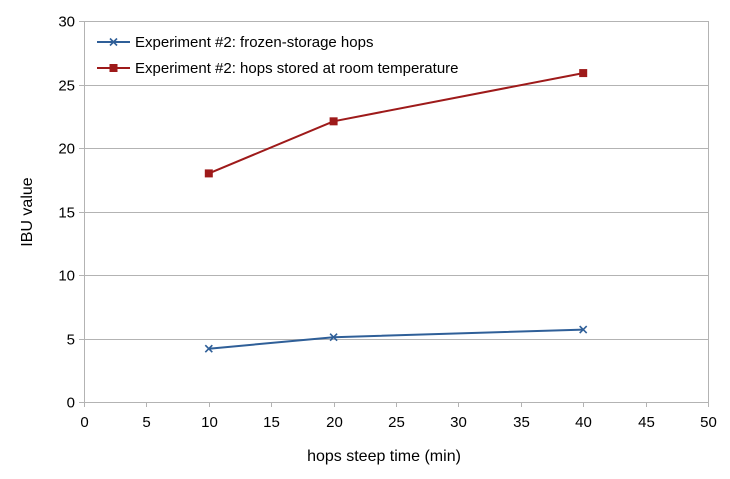 The height and width of the screenshot is (479, 730). Describe the element at coordinates (146, 422) in the screenshot. I see `x-tick-label: 5` at that location.